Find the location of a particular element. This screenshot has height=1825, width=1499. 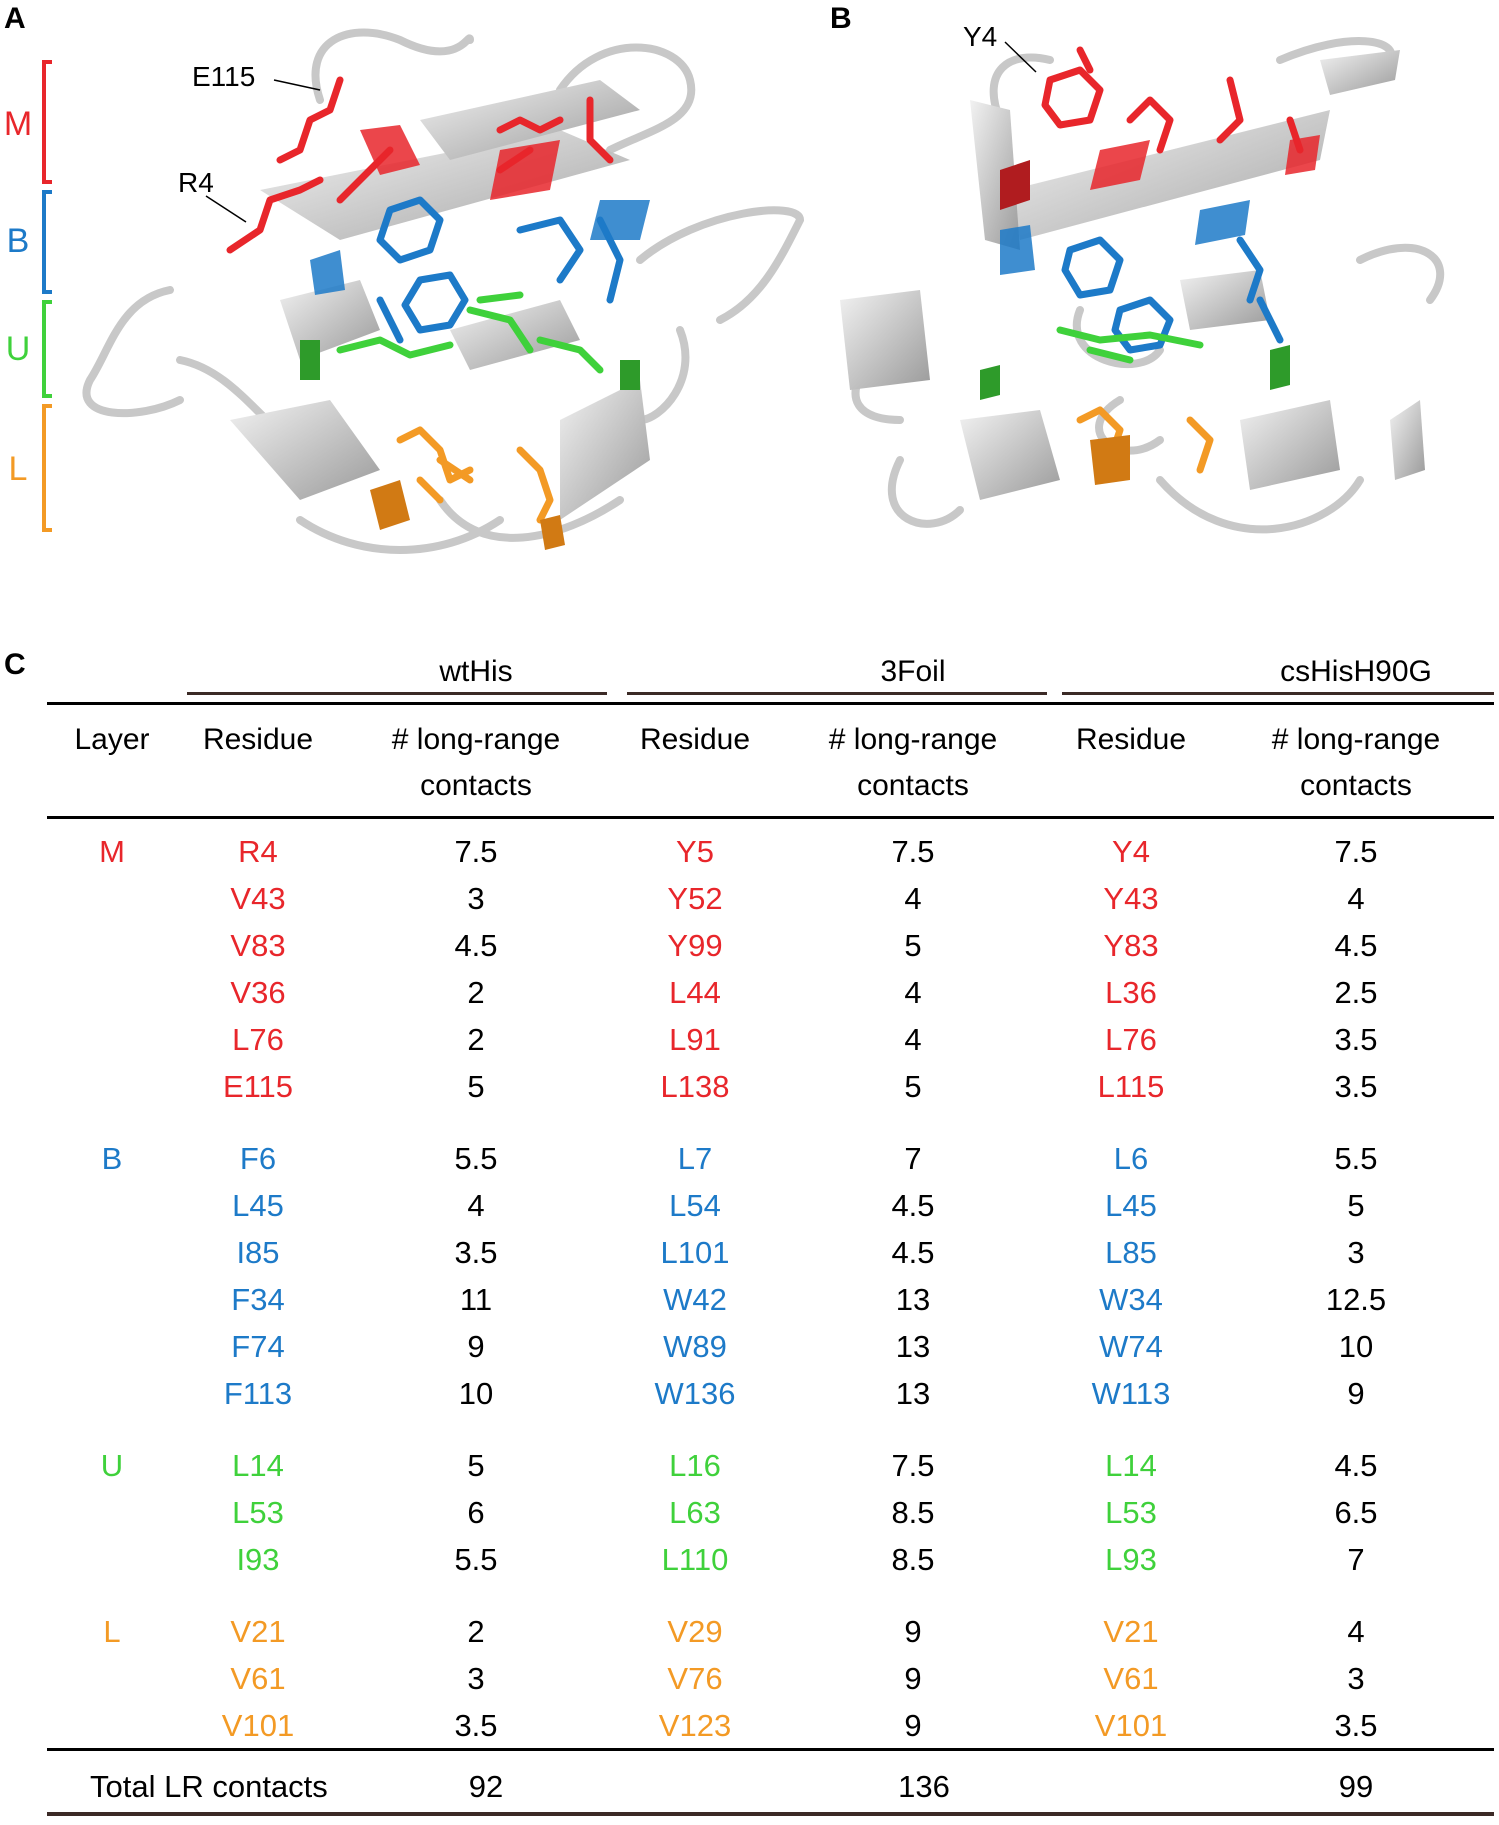

residue-cell: F6 is located at coordinates (258, 1158).